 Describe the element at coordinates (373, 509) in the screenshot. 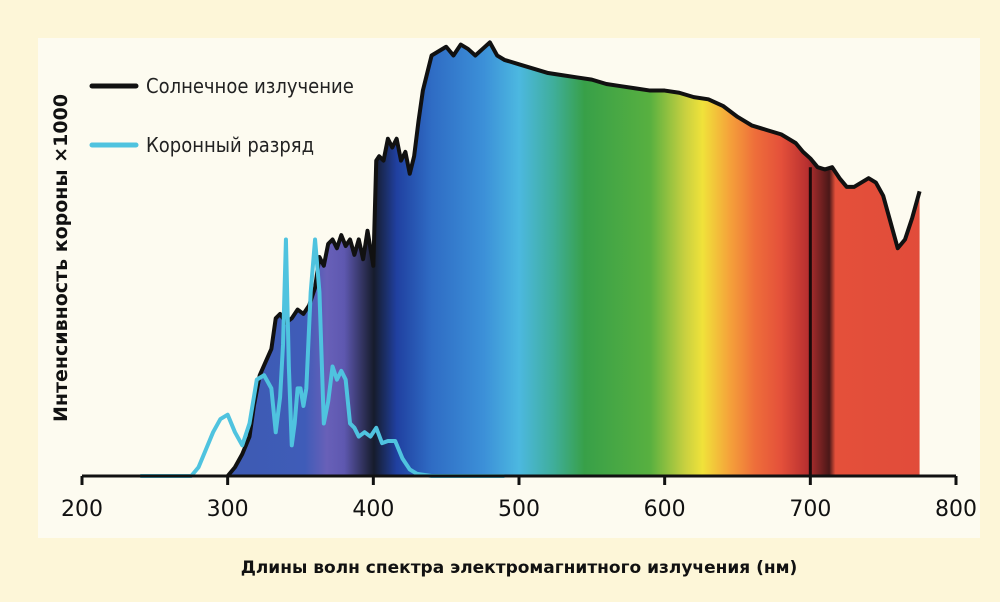

I see `x-tick-label: 400` at that location.